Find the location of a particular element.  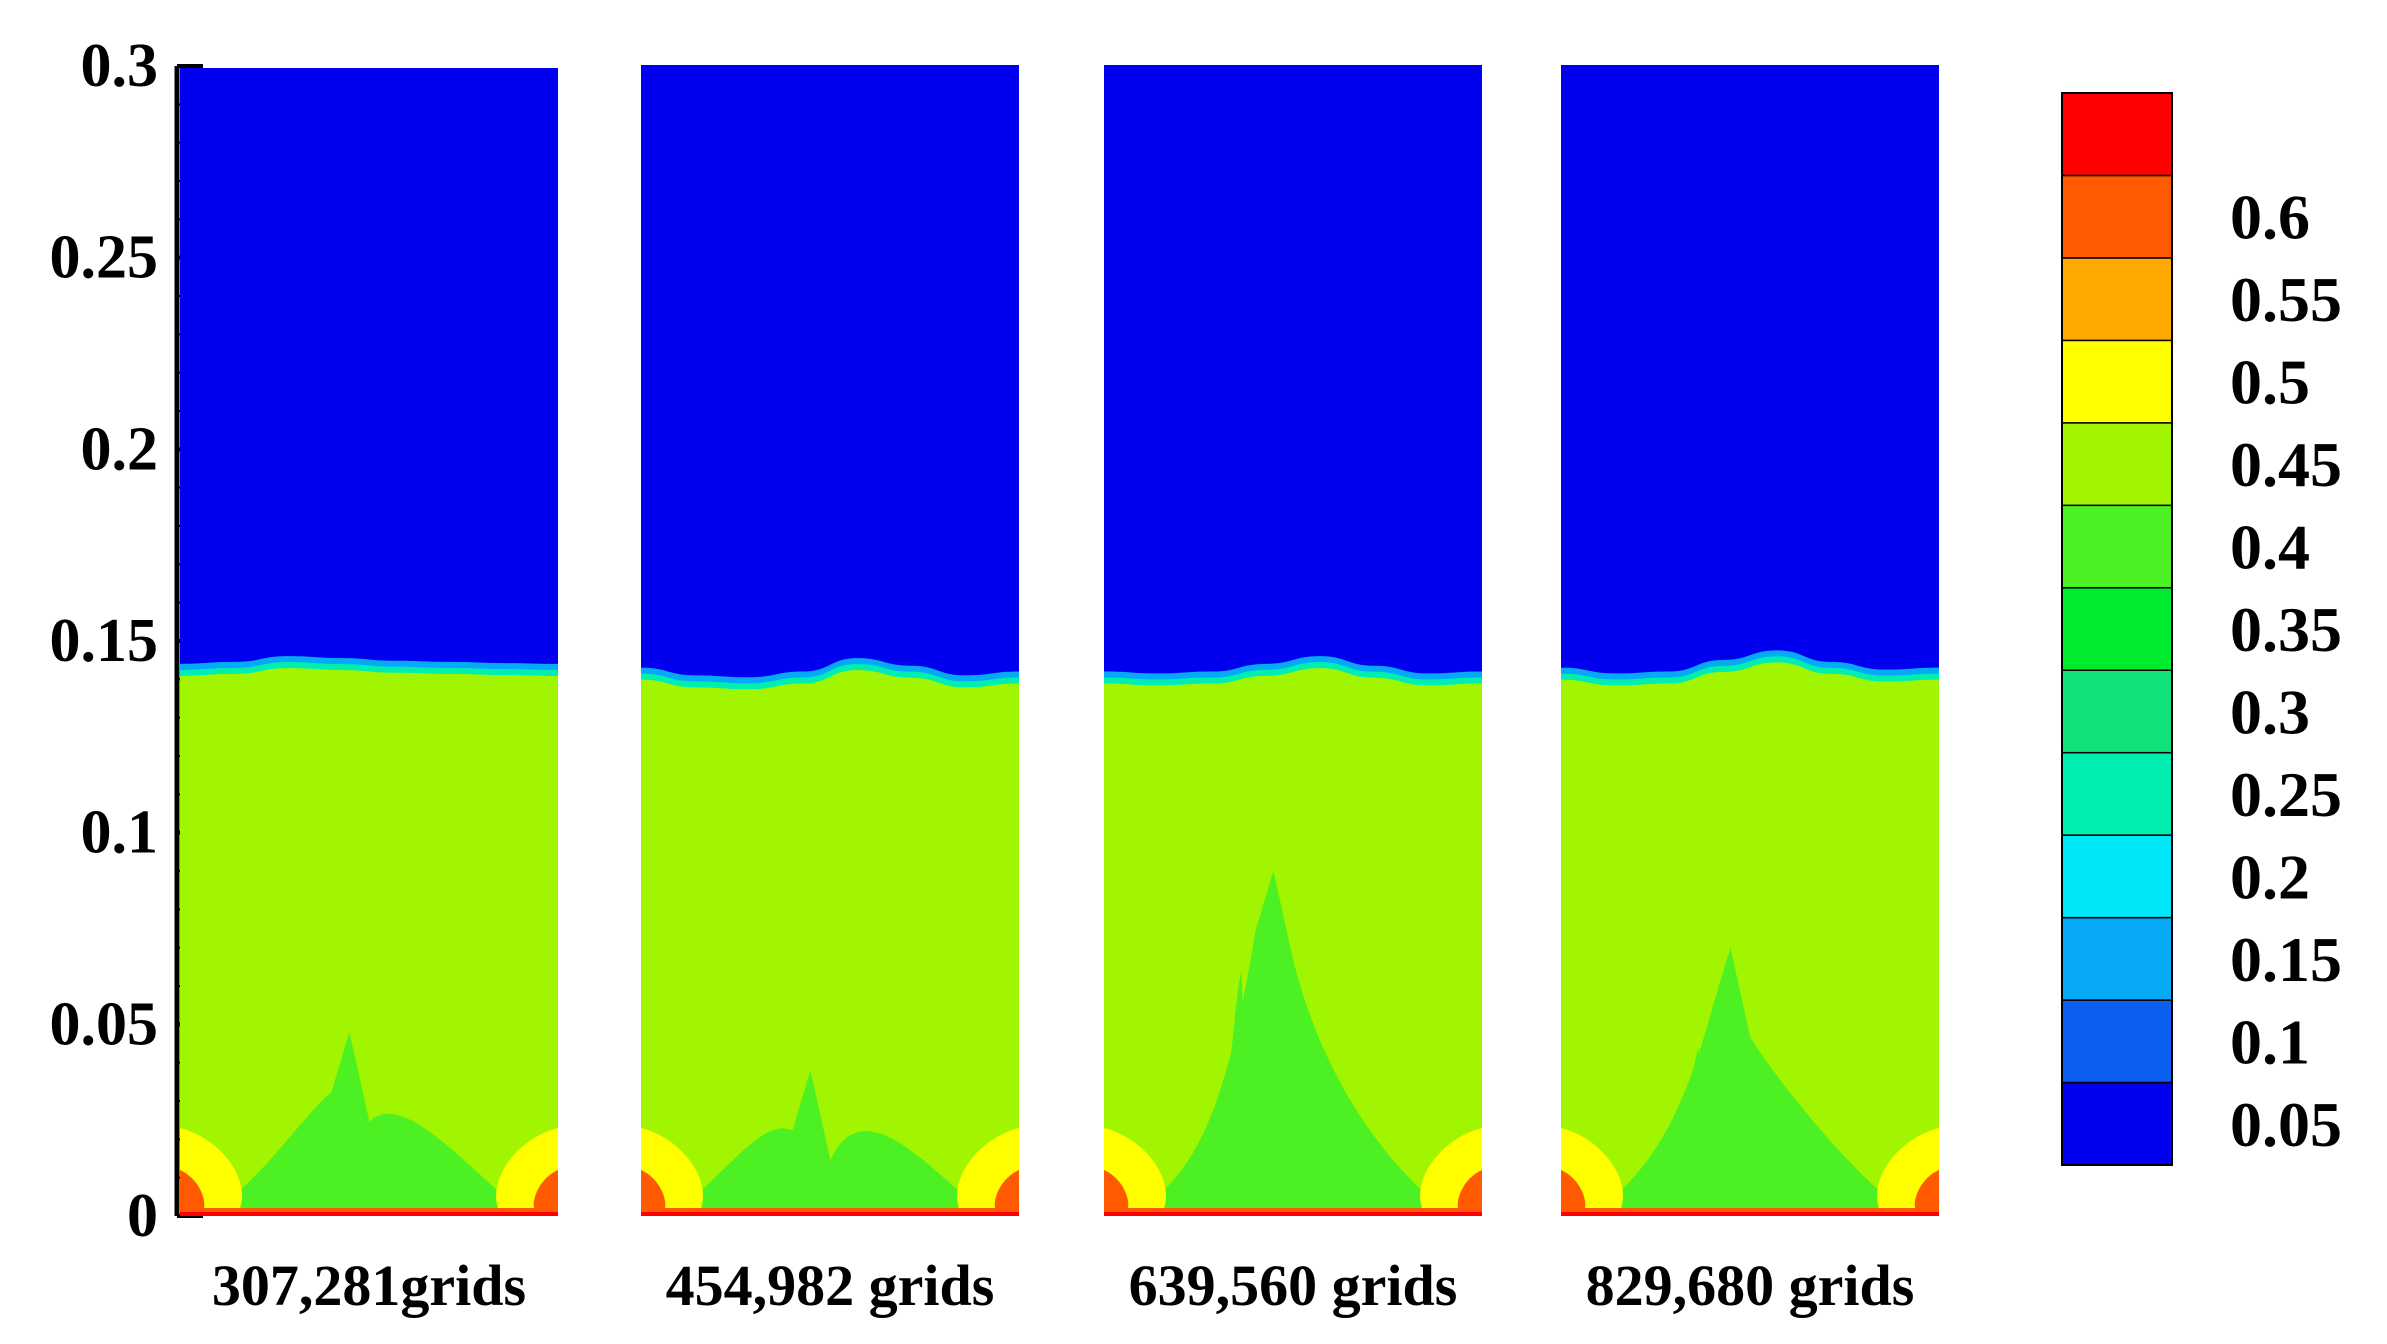

y-tick-label: 0.15 is located at coordinates (104, 641).